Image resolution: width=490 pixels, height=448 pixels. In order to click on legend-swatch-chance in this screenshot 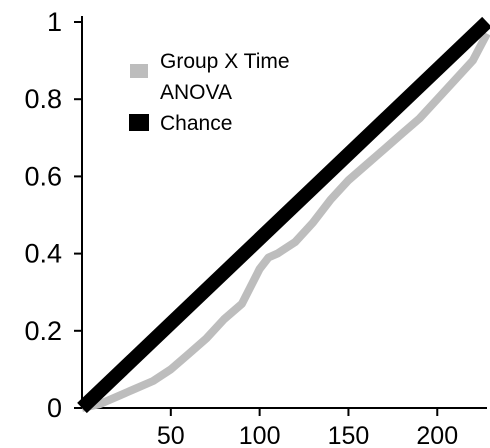, I will do `click(139, 122)`.